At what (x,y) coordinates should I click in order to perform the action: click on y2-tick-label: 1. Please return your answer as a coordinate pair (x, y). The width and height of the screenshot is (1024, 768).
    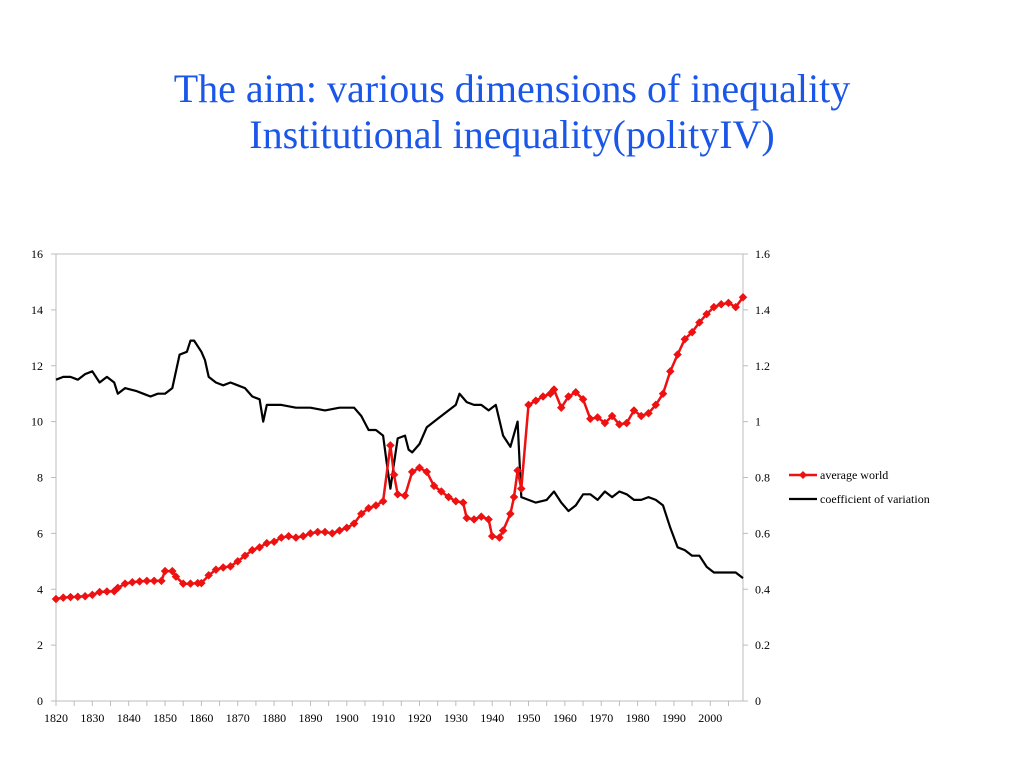
    Looking at the image, I should click on (758, 422).